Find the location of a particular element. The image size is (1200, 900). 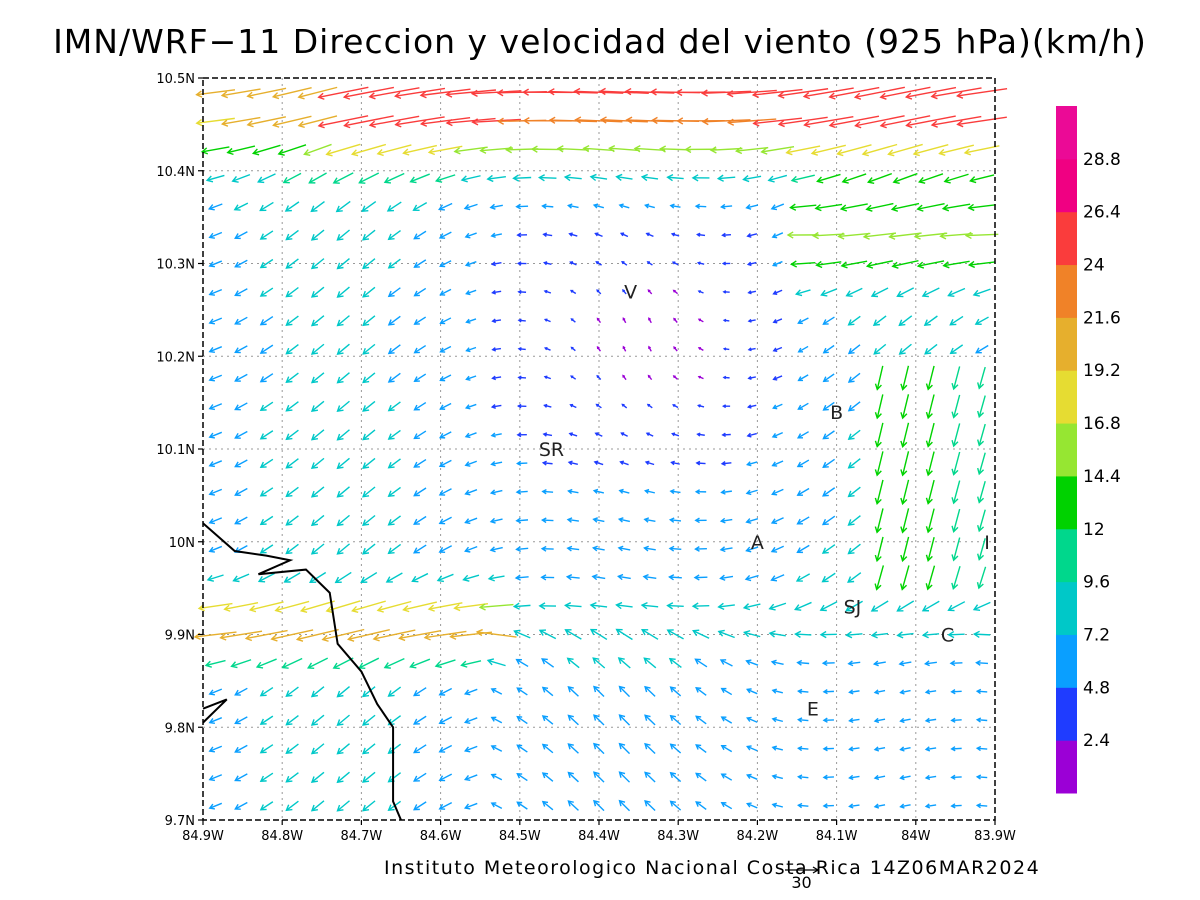

y-tick-label: 9.9N is located at coordinates (180, 636).